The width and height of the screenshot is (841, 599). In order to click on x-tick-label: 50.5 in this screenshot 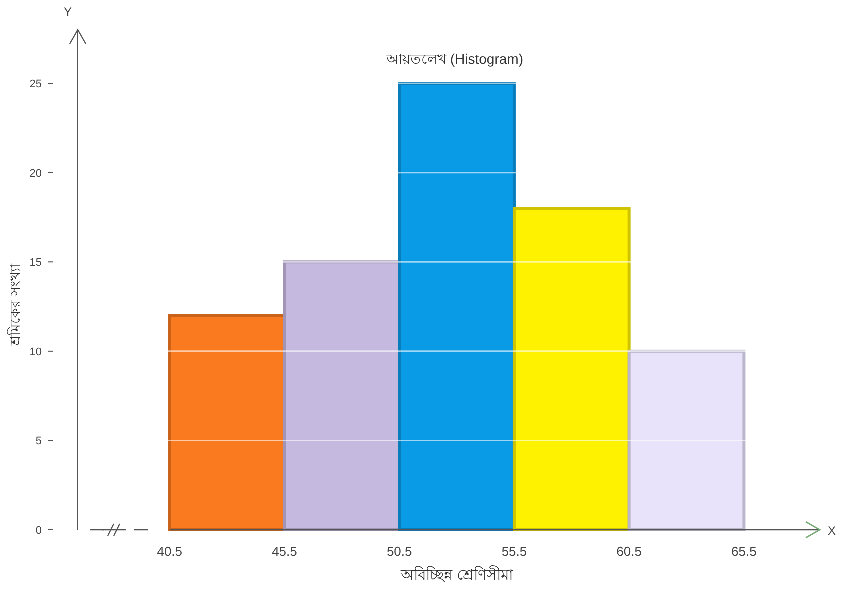, I will do `click(399, 551)`.